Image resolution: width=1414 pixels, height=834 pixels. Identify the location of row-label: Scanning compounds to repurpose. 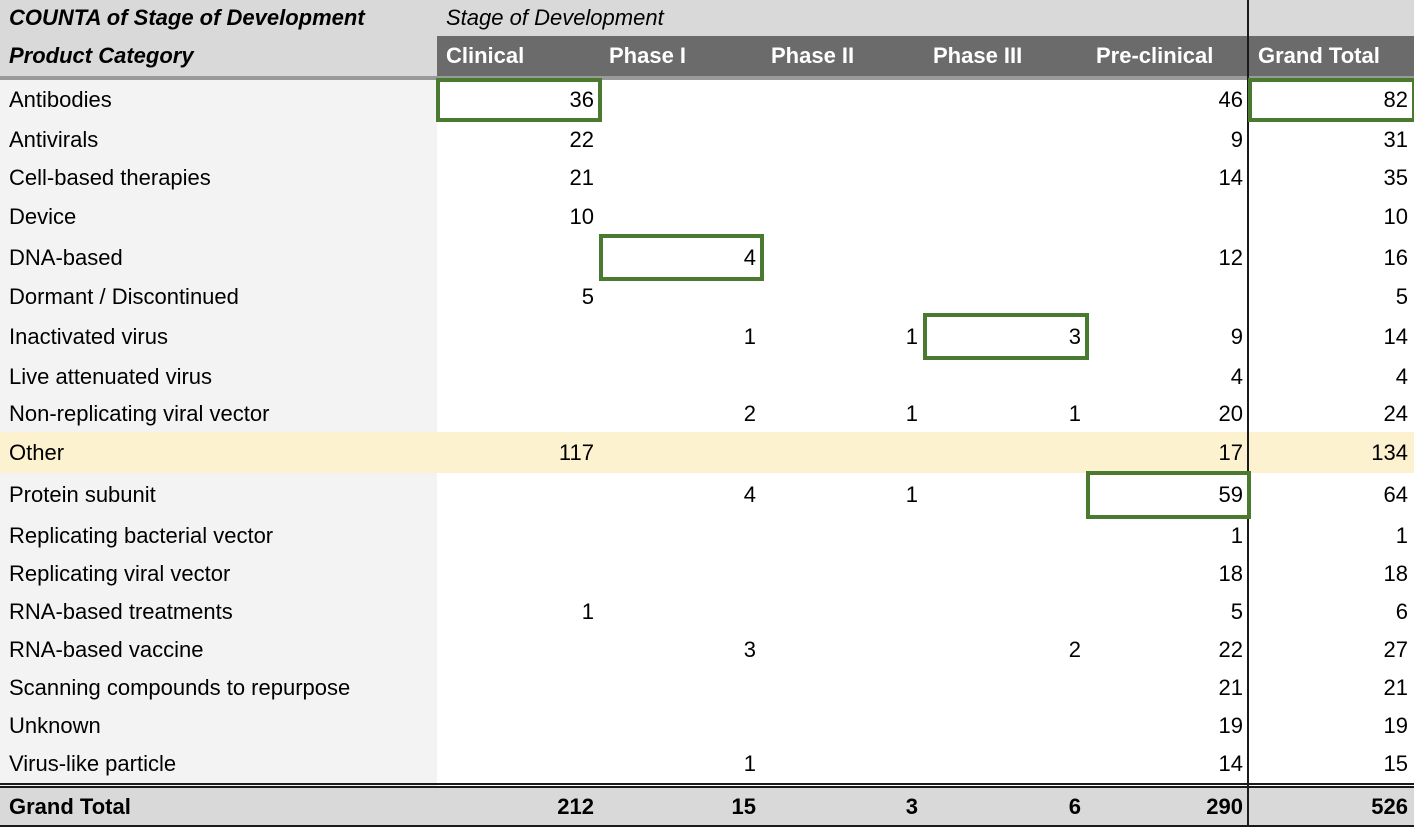
(218, 688).